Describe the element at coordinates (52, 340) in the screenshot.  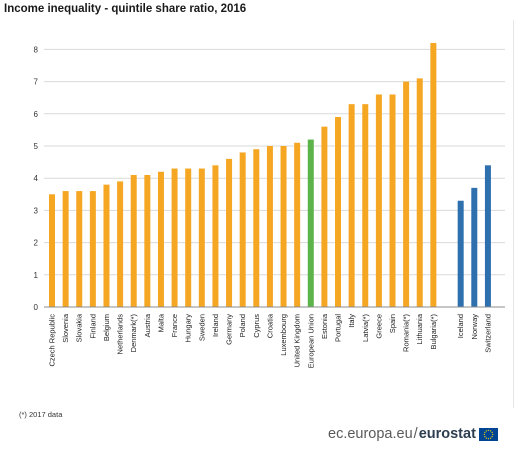
I see `x-tick-label: Czech Republic` at that location.